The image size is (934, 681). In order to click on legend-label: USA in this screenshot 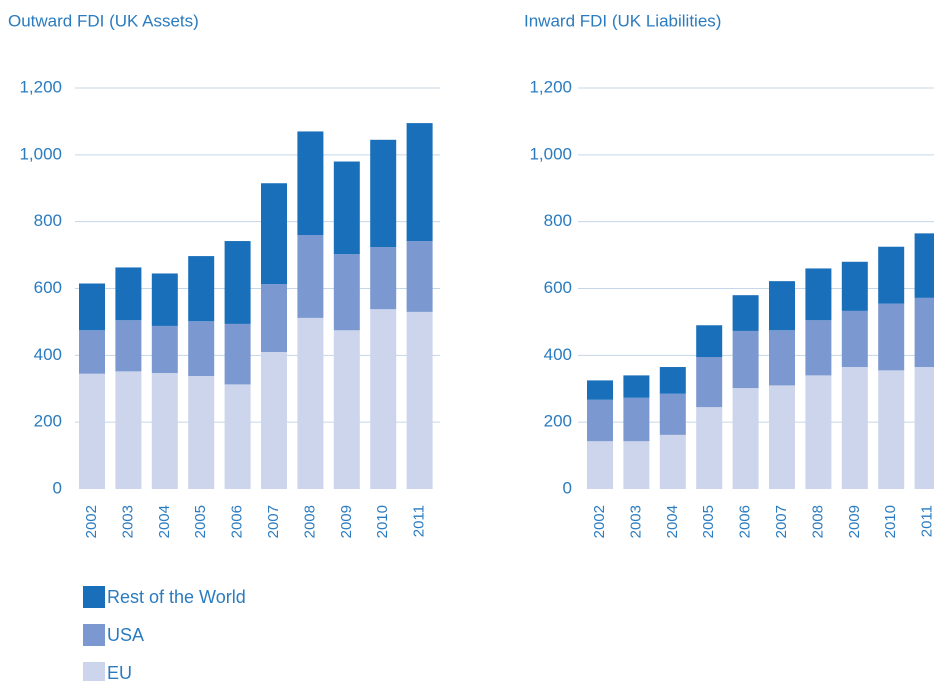, I will do `click(125, 635)`.